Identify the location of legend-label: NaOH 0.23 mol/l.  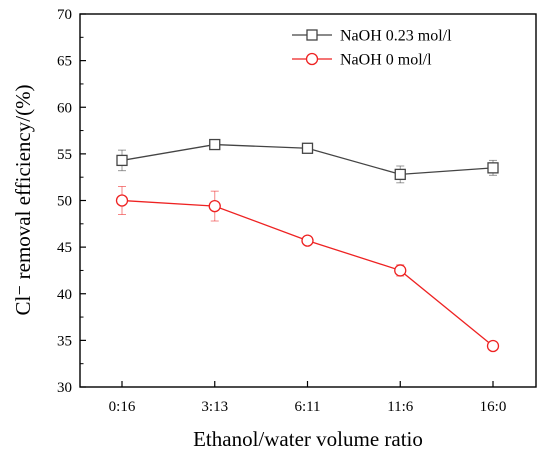
(396, 36).